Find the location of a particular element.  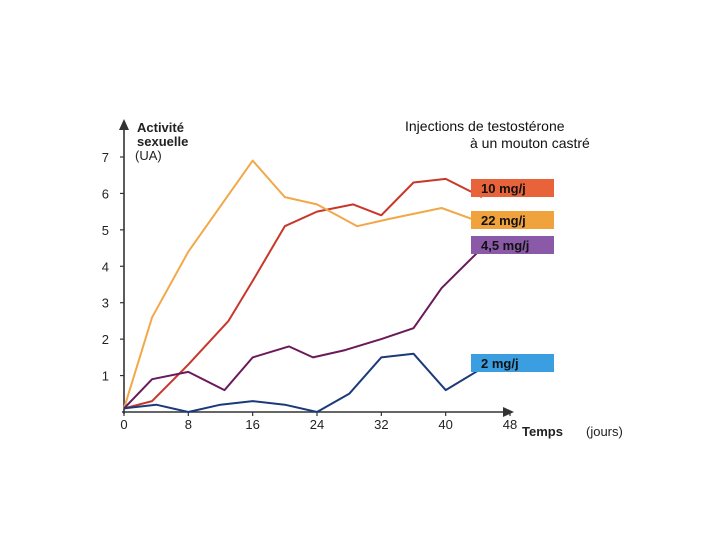

y-axis-label-line-2: sexuelle is located at coordinates (162, 141).